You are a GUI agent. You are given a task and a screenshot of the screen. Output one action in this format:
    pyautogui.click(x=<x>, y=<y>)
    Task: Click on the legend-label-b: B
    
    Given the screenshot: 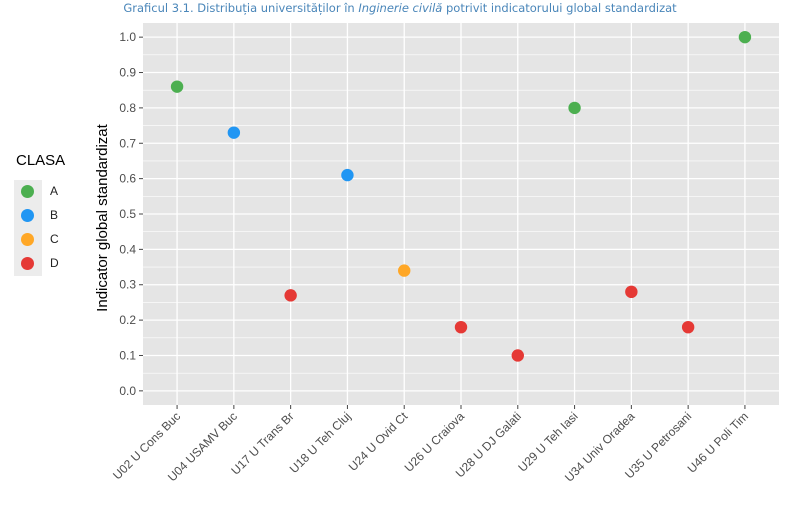 What is the action you would take?
    pyautogui.click(x=54, y=215)
    